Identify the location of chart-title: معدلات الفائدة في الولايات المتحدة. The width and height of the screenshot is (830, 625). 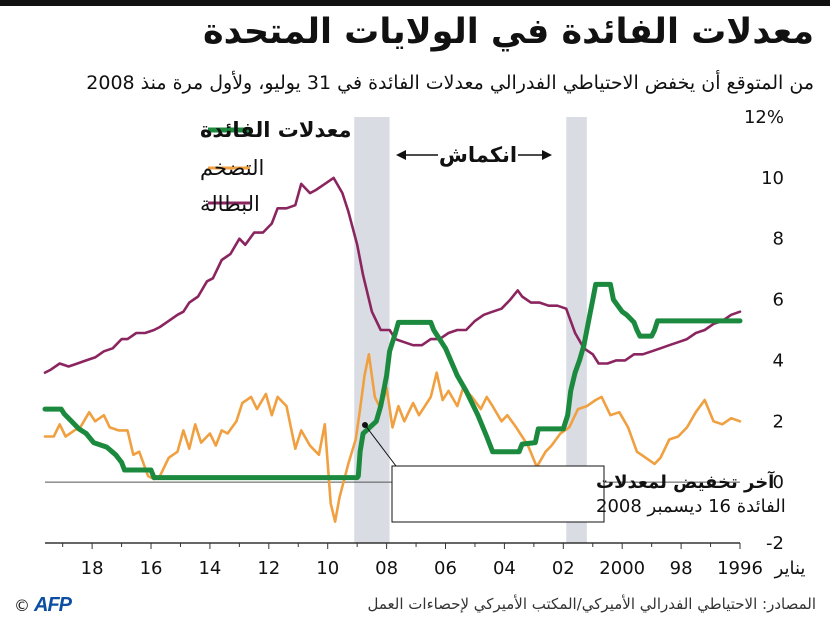
(508, 32).